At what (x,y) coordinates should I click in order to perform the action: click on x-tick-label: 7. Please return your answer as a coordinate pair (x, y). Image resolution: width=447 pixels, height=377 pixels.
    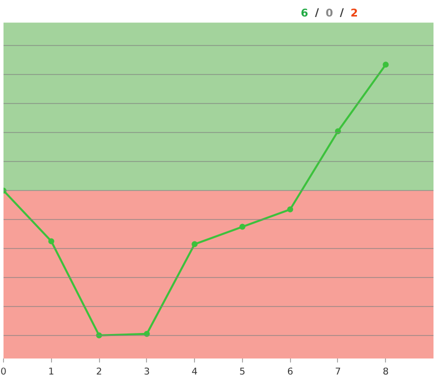
    Looking at the image, I should click on (337, 371).